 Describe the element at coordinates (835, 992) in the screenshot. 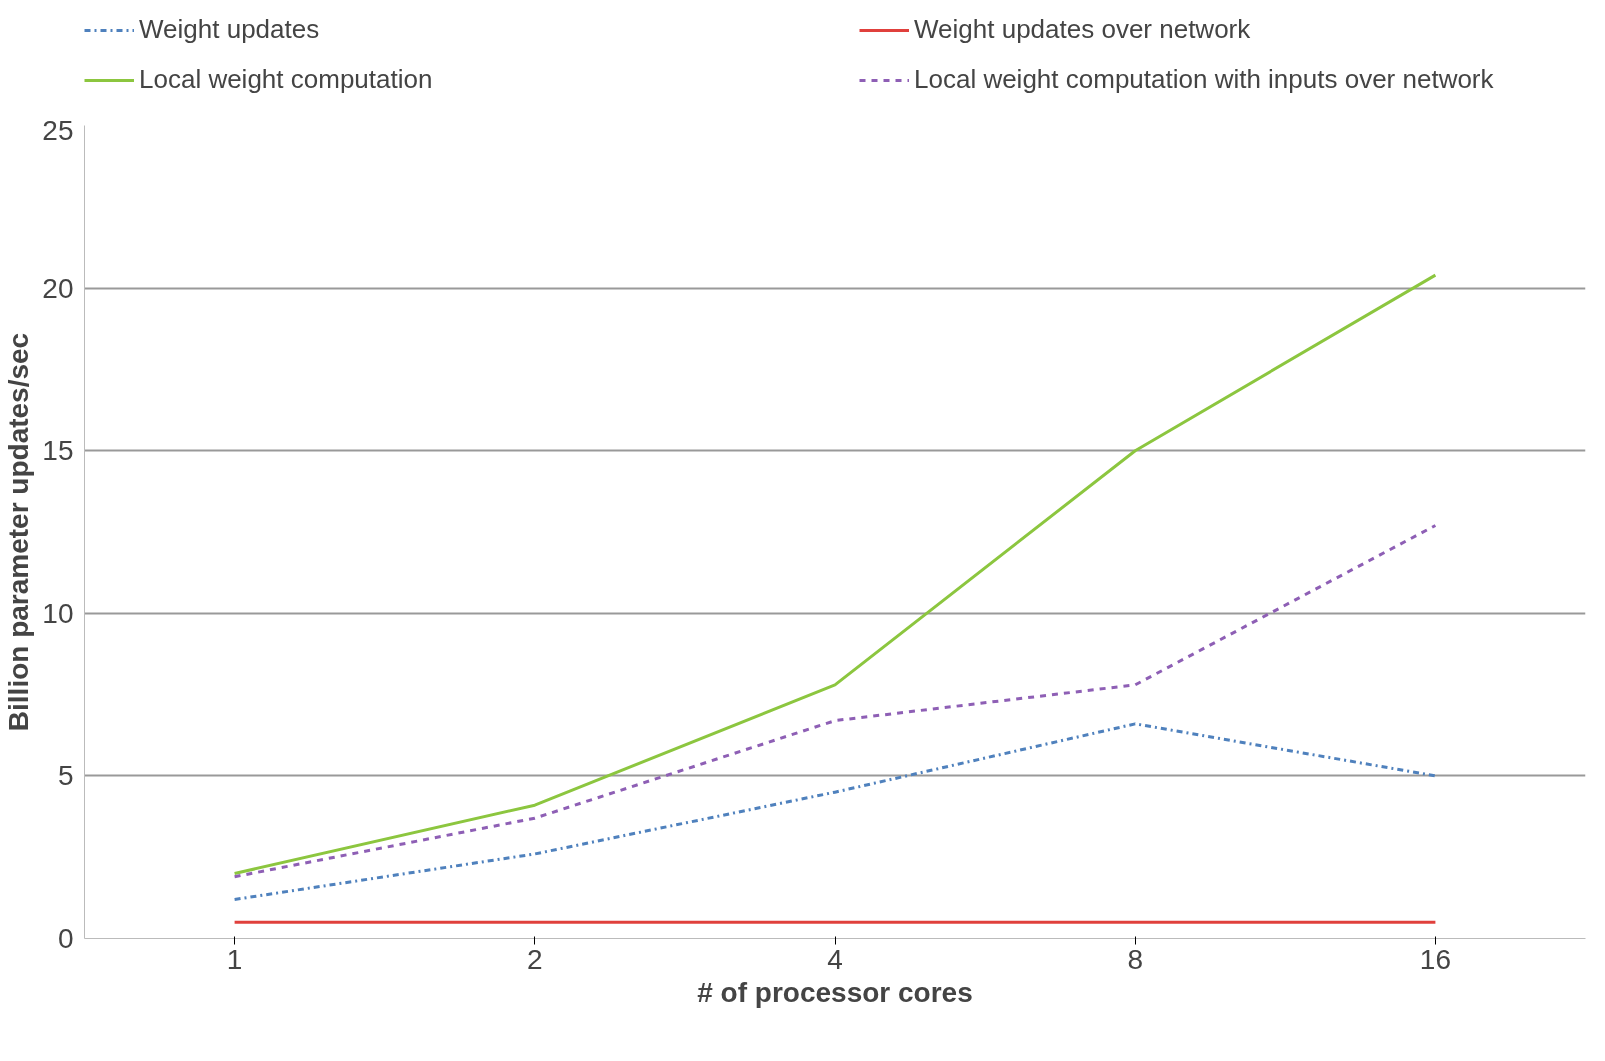

I see `x-axis-title: # of processor cores` at that location.